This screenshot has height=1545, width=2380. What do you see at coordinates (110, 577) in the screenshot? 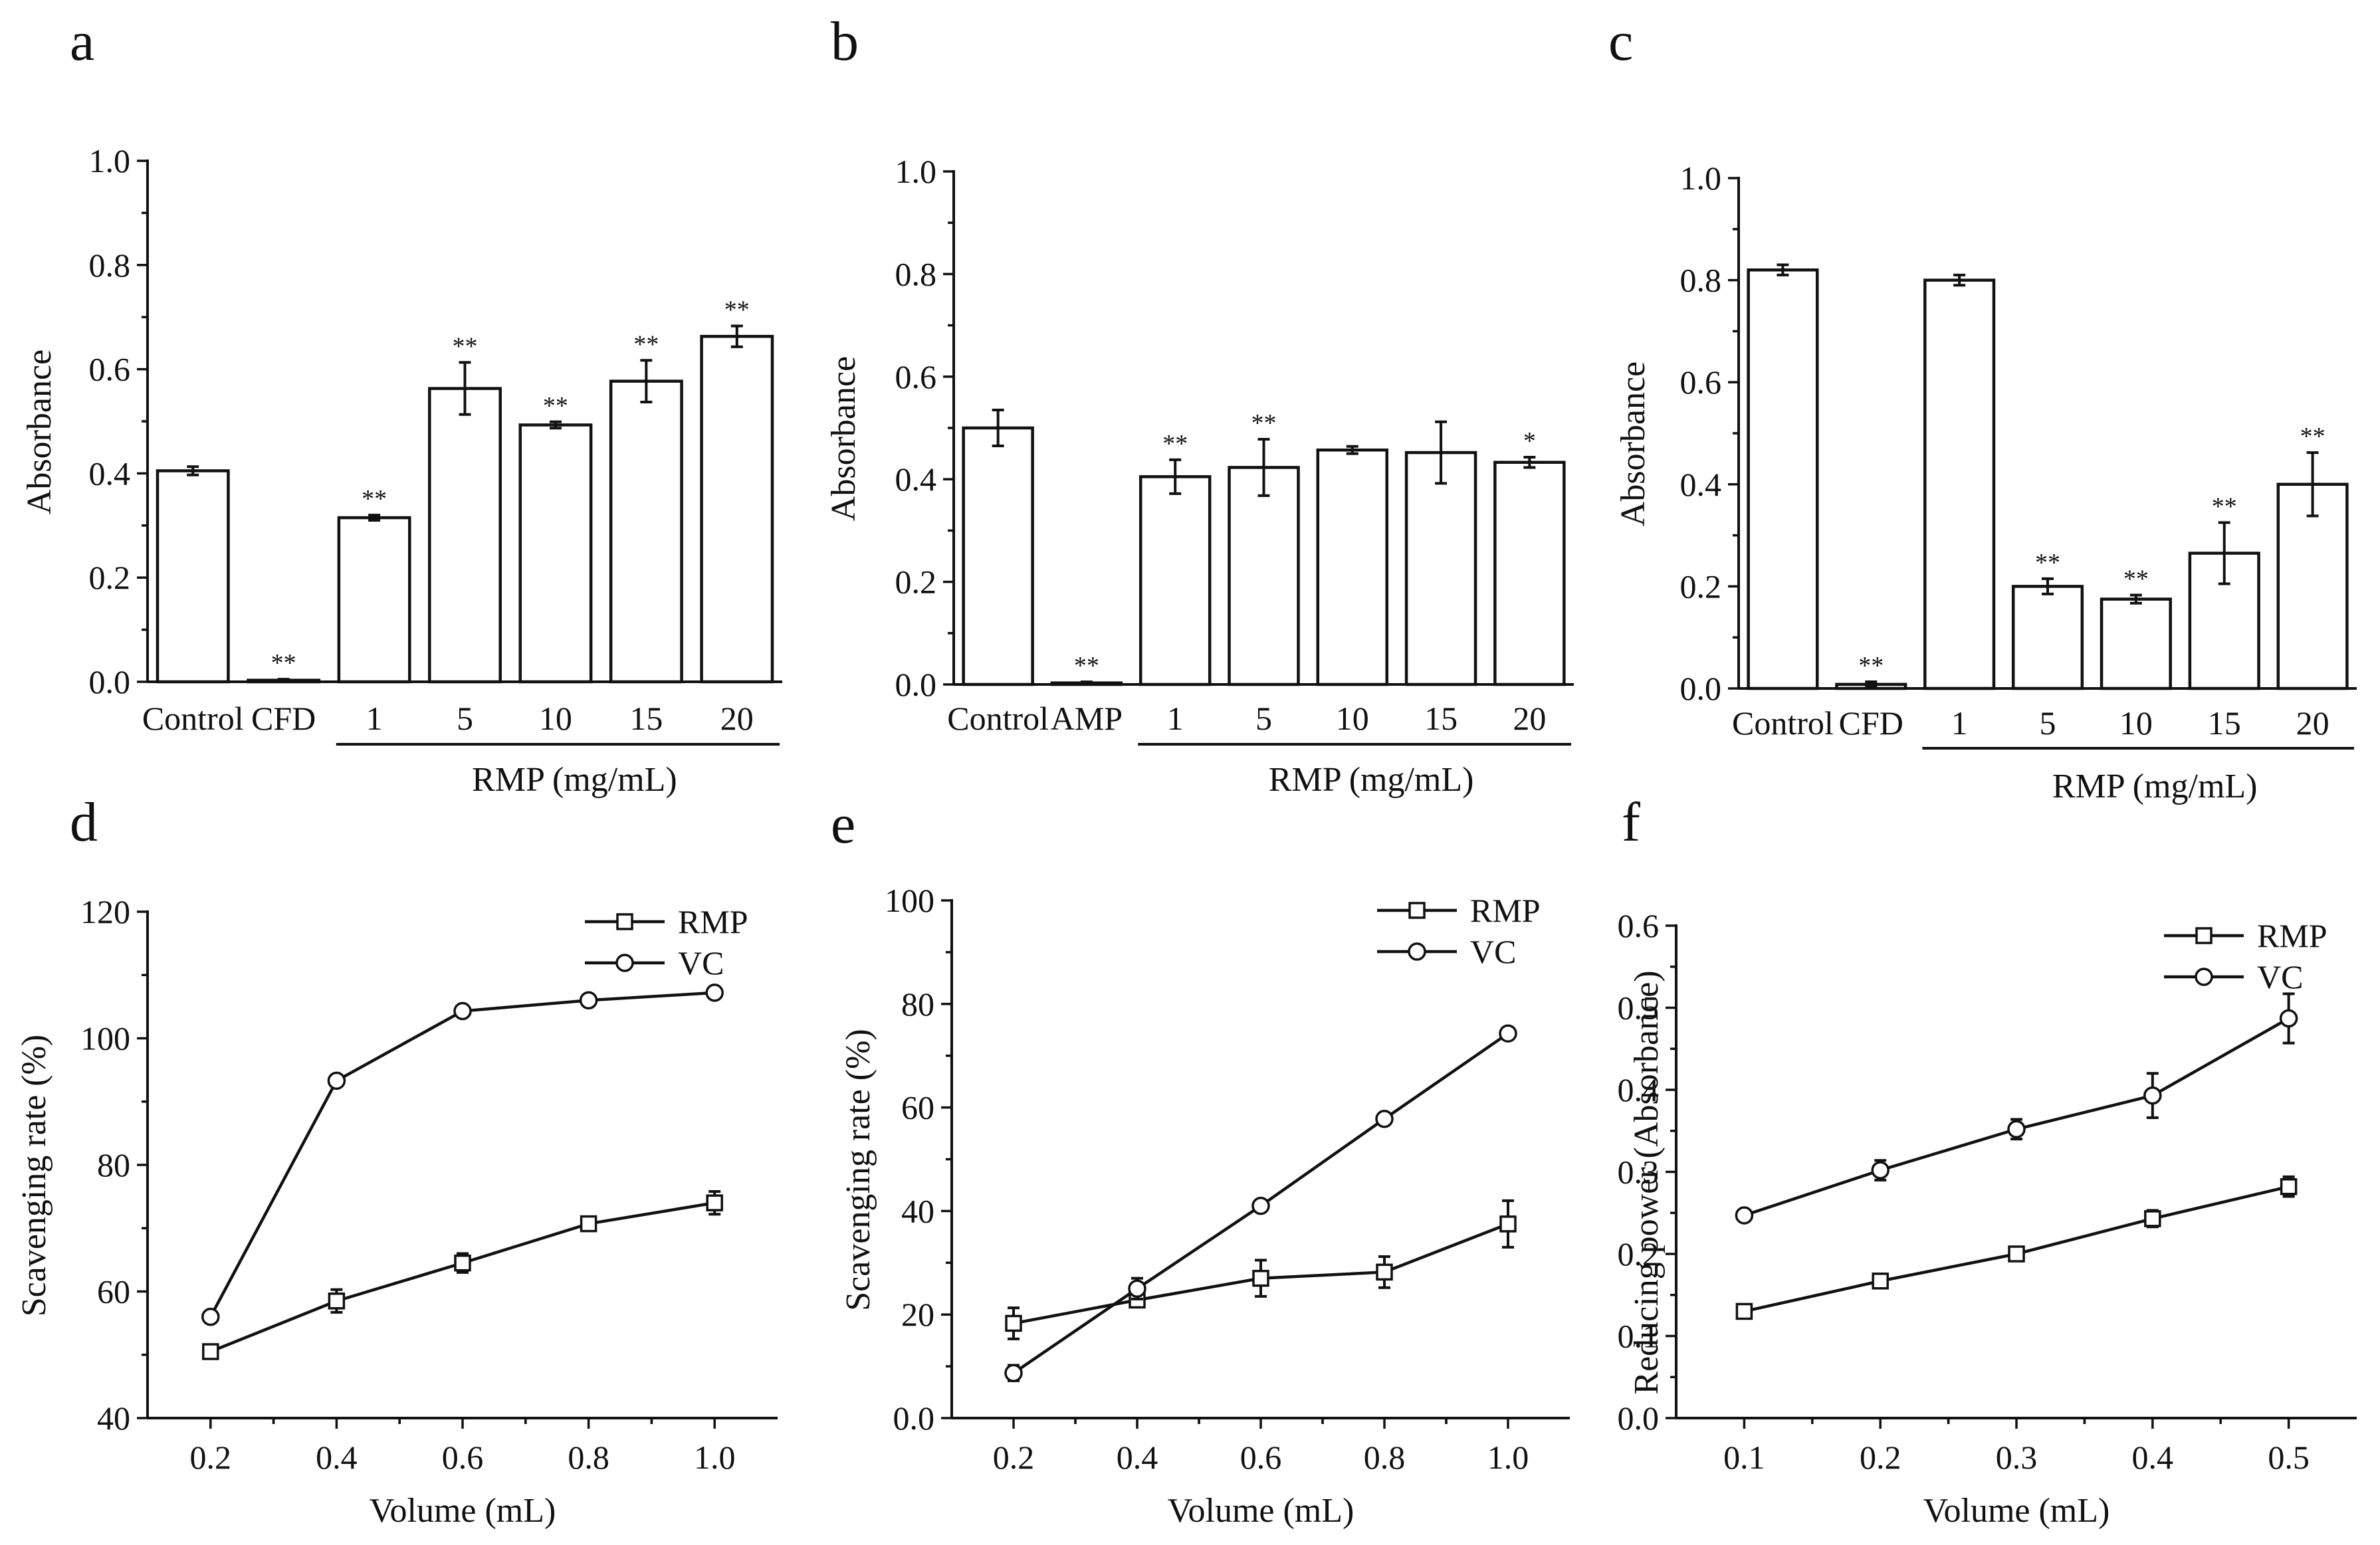
I see `y-tick-label: 0.2` at bounding box center [110, 577].